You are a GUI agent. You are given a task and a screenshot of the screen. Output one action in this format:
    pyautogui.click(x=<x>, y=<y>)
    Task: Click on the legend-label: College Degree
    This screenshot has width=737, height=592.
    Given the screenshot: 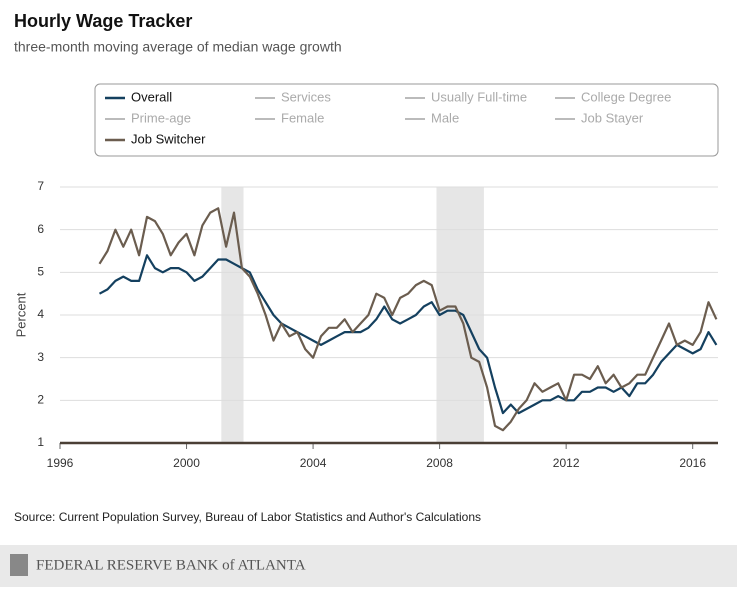 What is the action you would take?
    pyautogui.click(x=626, y=96)
    